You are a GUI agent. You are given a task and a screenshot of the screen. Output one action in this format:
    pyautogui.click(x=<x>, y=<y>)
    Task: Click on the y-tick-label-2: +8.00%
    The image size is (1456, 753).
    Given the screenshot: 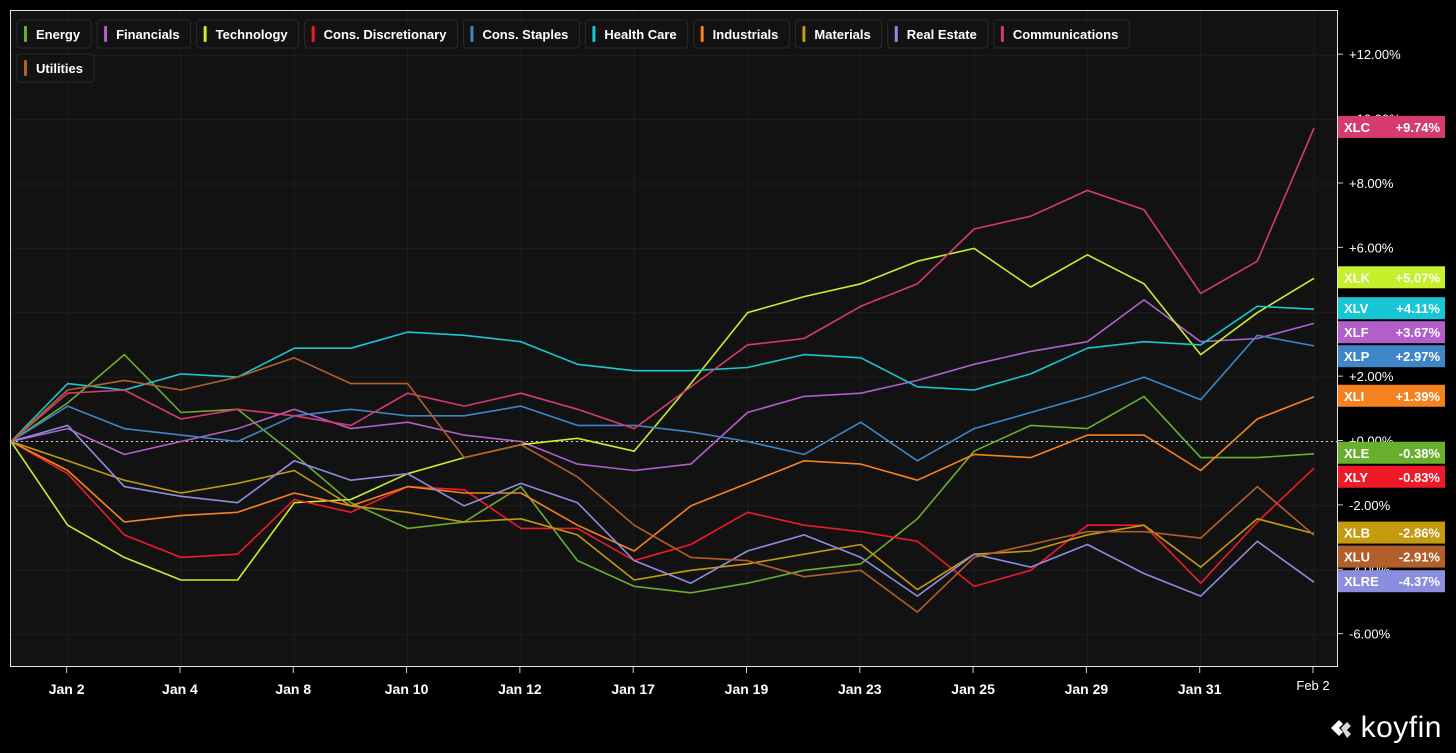 What is the action you would take?
    pyautogui.click(x=1371, y=183)
    